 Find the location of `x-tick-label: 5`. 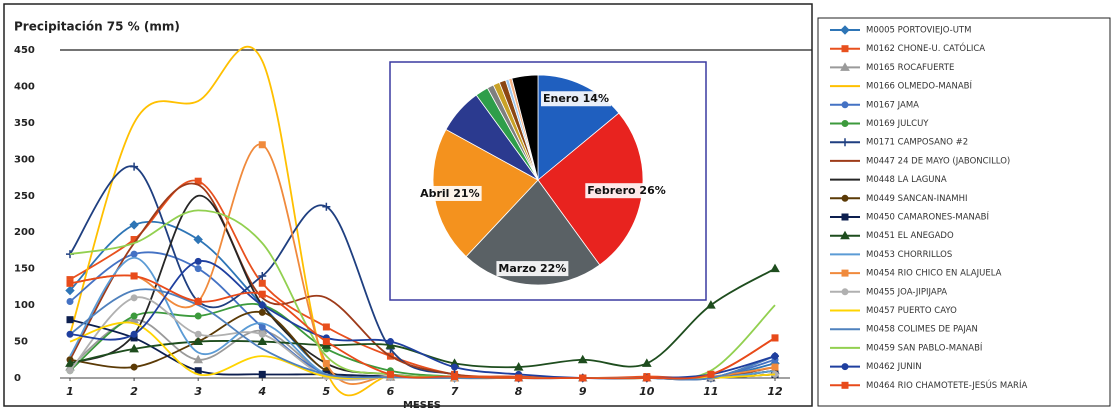

x-tick-label: 5 is located at coordinates (327, 391).